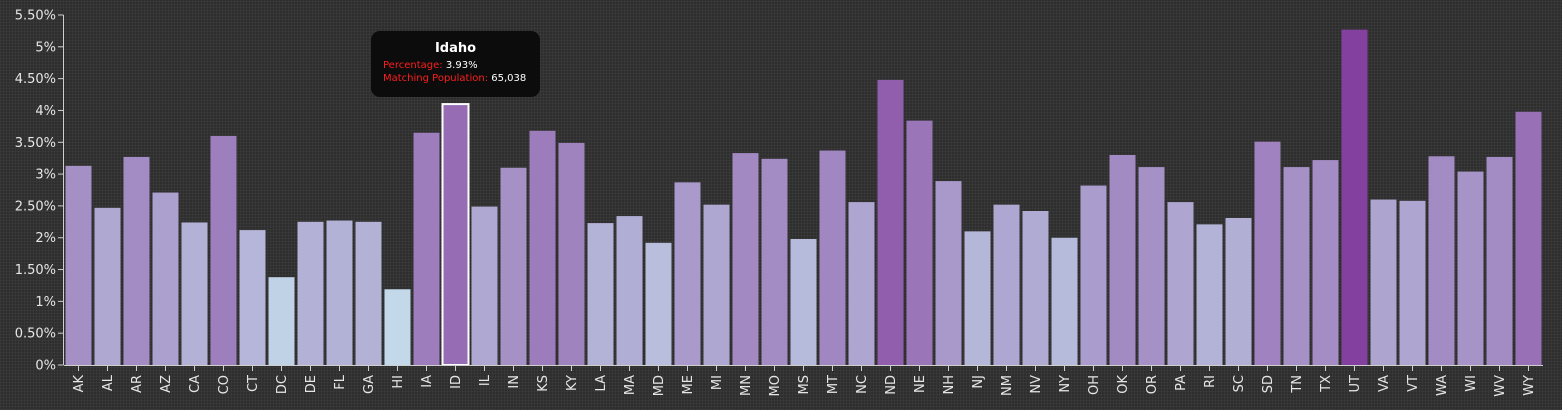  I want to click on bar-ct, so click(252, 297).